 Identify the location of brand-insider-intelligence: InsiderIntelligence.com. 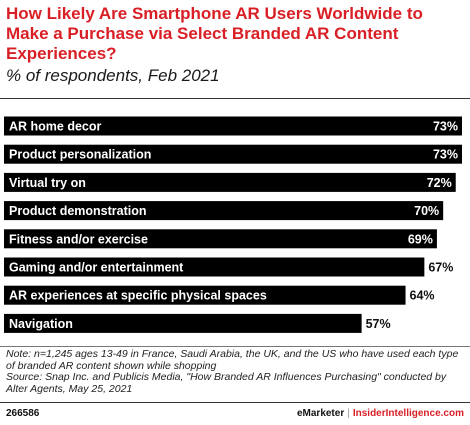
(408, 413).